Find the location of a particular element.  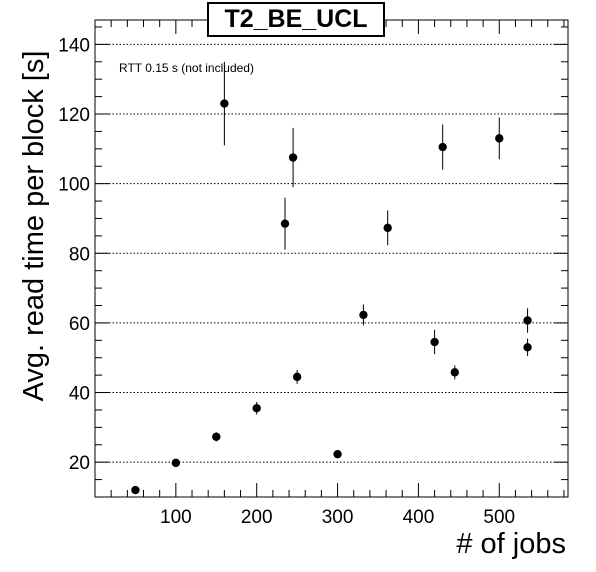

y-axis-label: Avg. read time per block [s] is located at coordinates (34, 226).